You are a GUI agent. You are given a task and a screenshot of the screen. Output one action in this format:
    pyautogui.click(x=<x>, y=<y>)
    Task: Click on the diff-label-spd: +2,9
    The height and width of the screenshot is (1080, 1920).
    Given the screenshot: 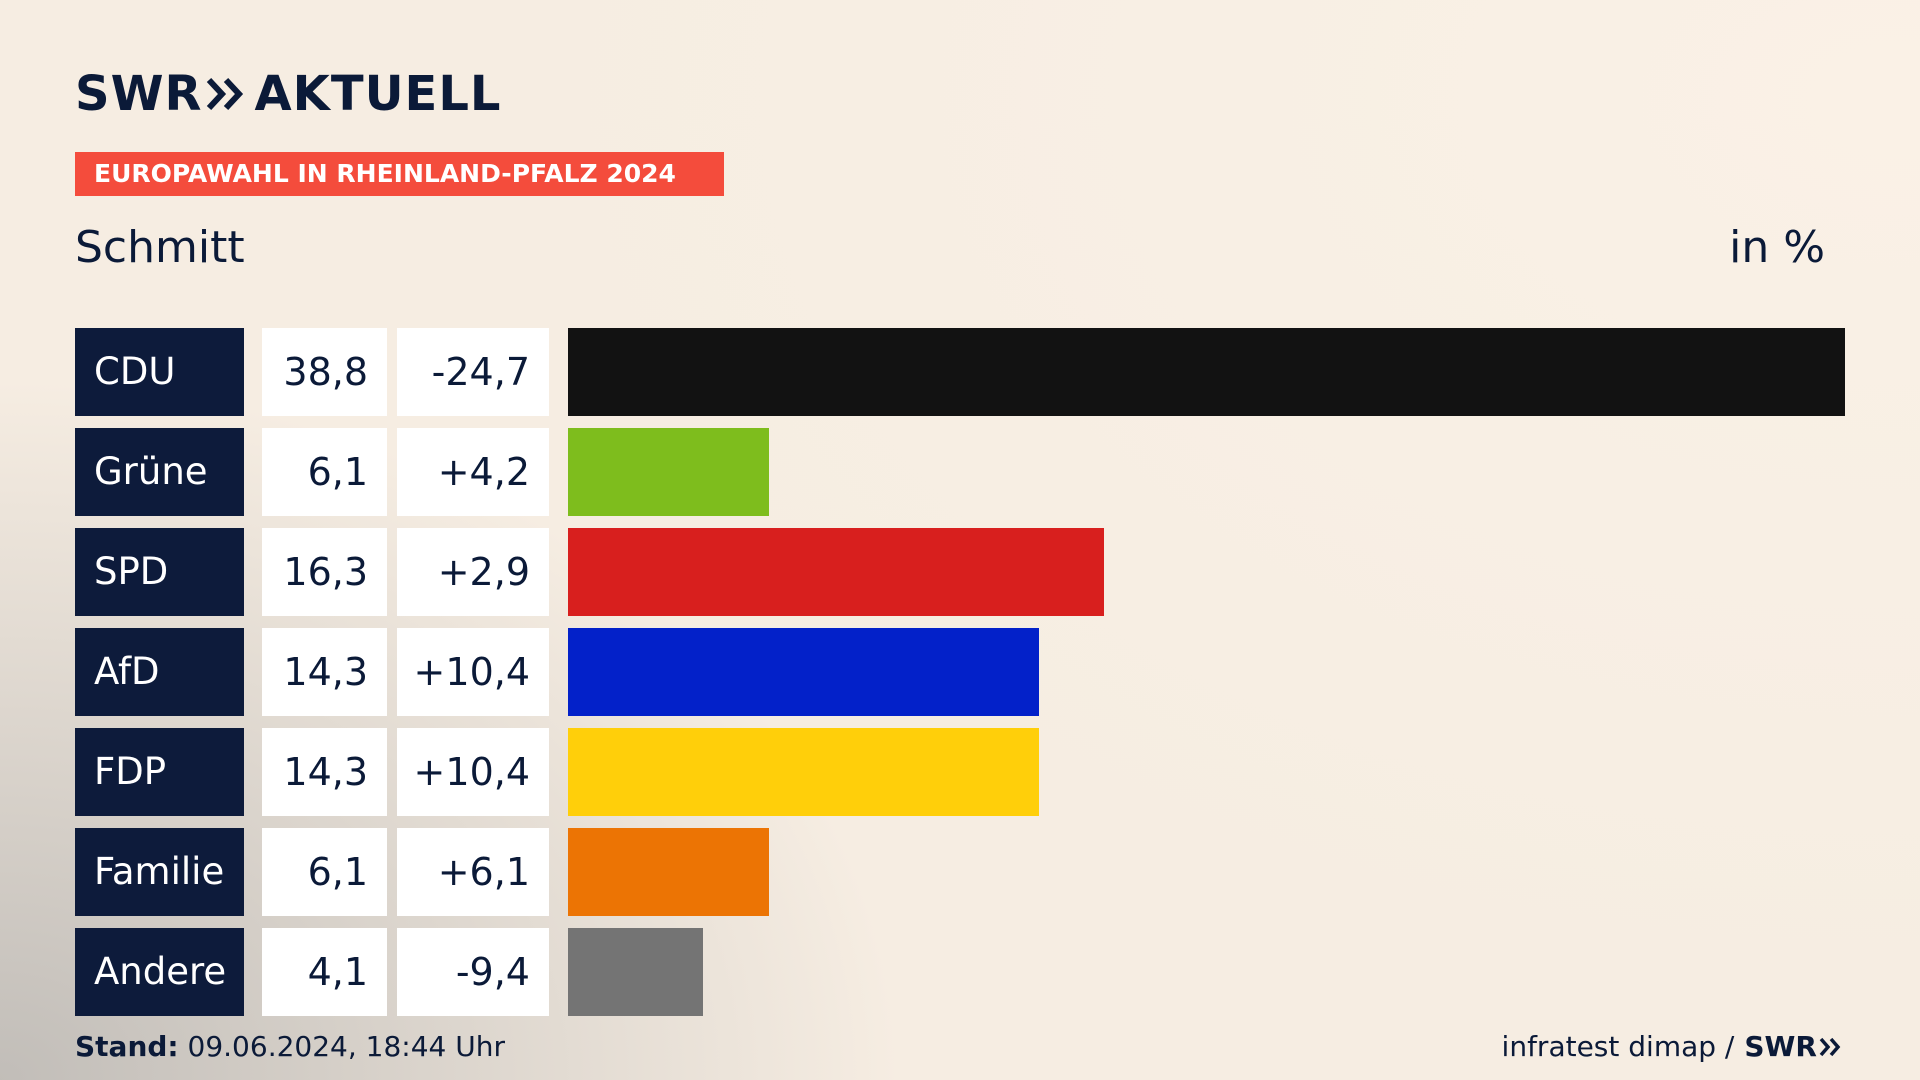 What is the action you would take?
    pyautogui.click(x=473, y=572)
    